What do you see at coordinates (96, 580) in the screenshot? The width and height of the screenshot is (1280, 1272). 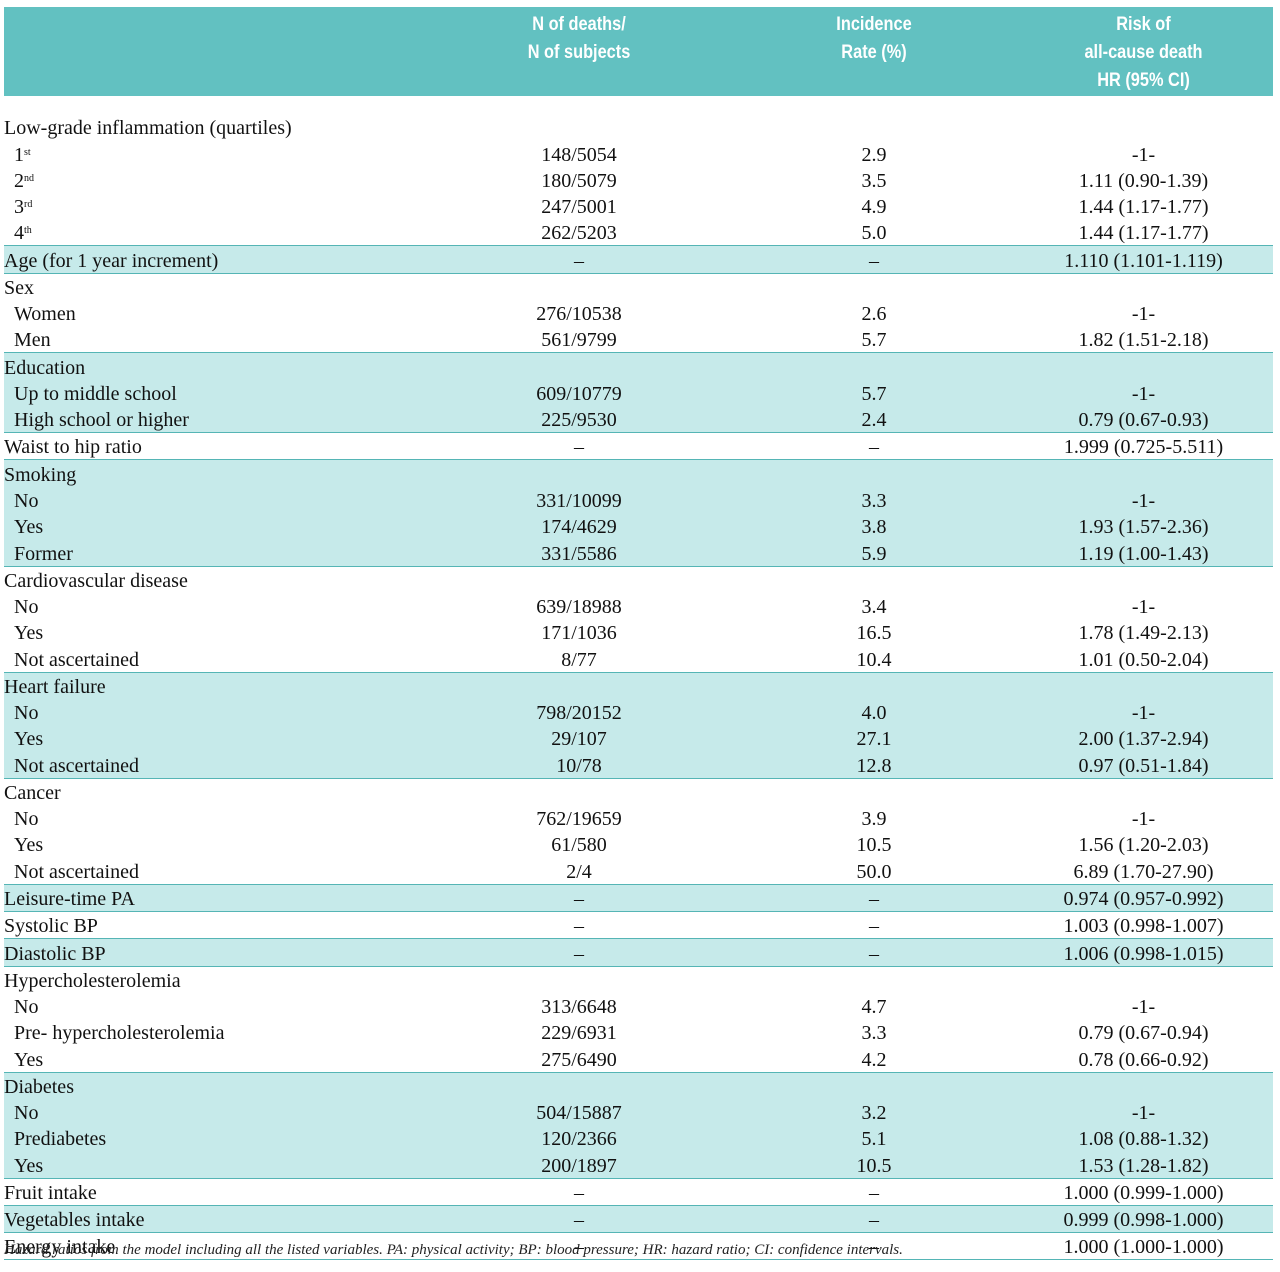 I see `row-label-text: Cardiovascular disease` at bounding box center [96, 580].